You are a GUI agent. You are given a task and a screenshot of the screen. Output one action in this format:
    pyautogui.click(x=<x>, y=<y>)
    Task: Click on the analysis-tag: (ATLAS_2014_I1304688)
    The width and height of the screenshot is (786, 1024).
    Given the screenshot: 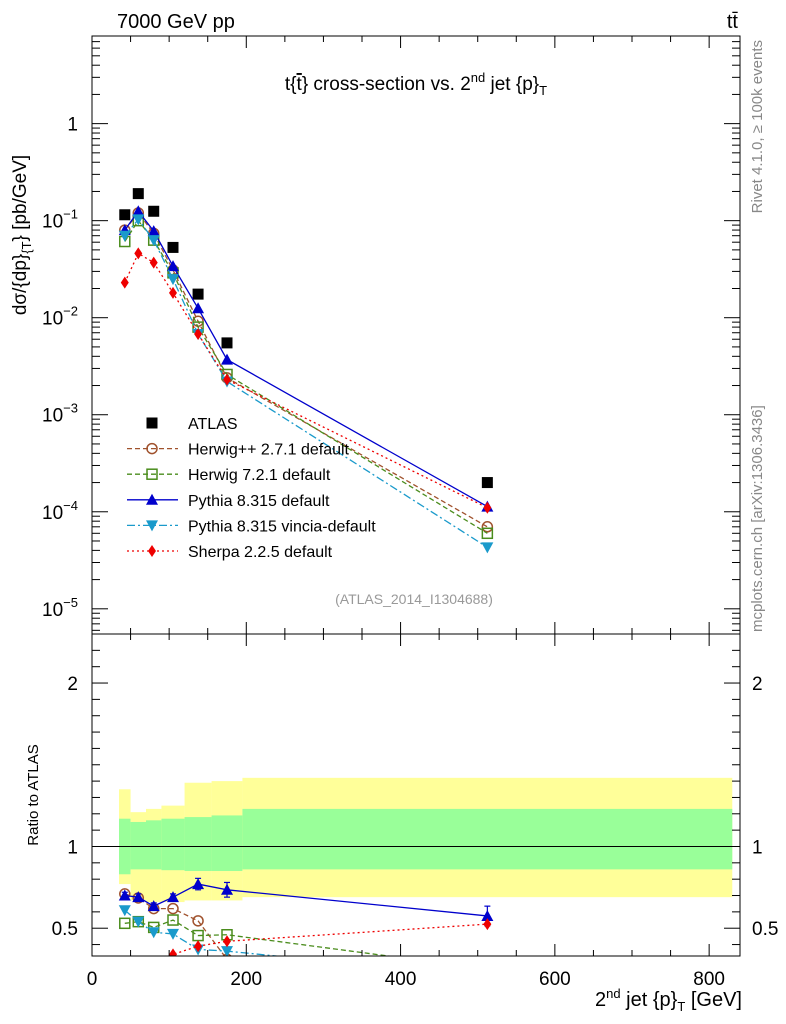 What is the action you would take?
    pyautogui.click(x=414, y=599)
    